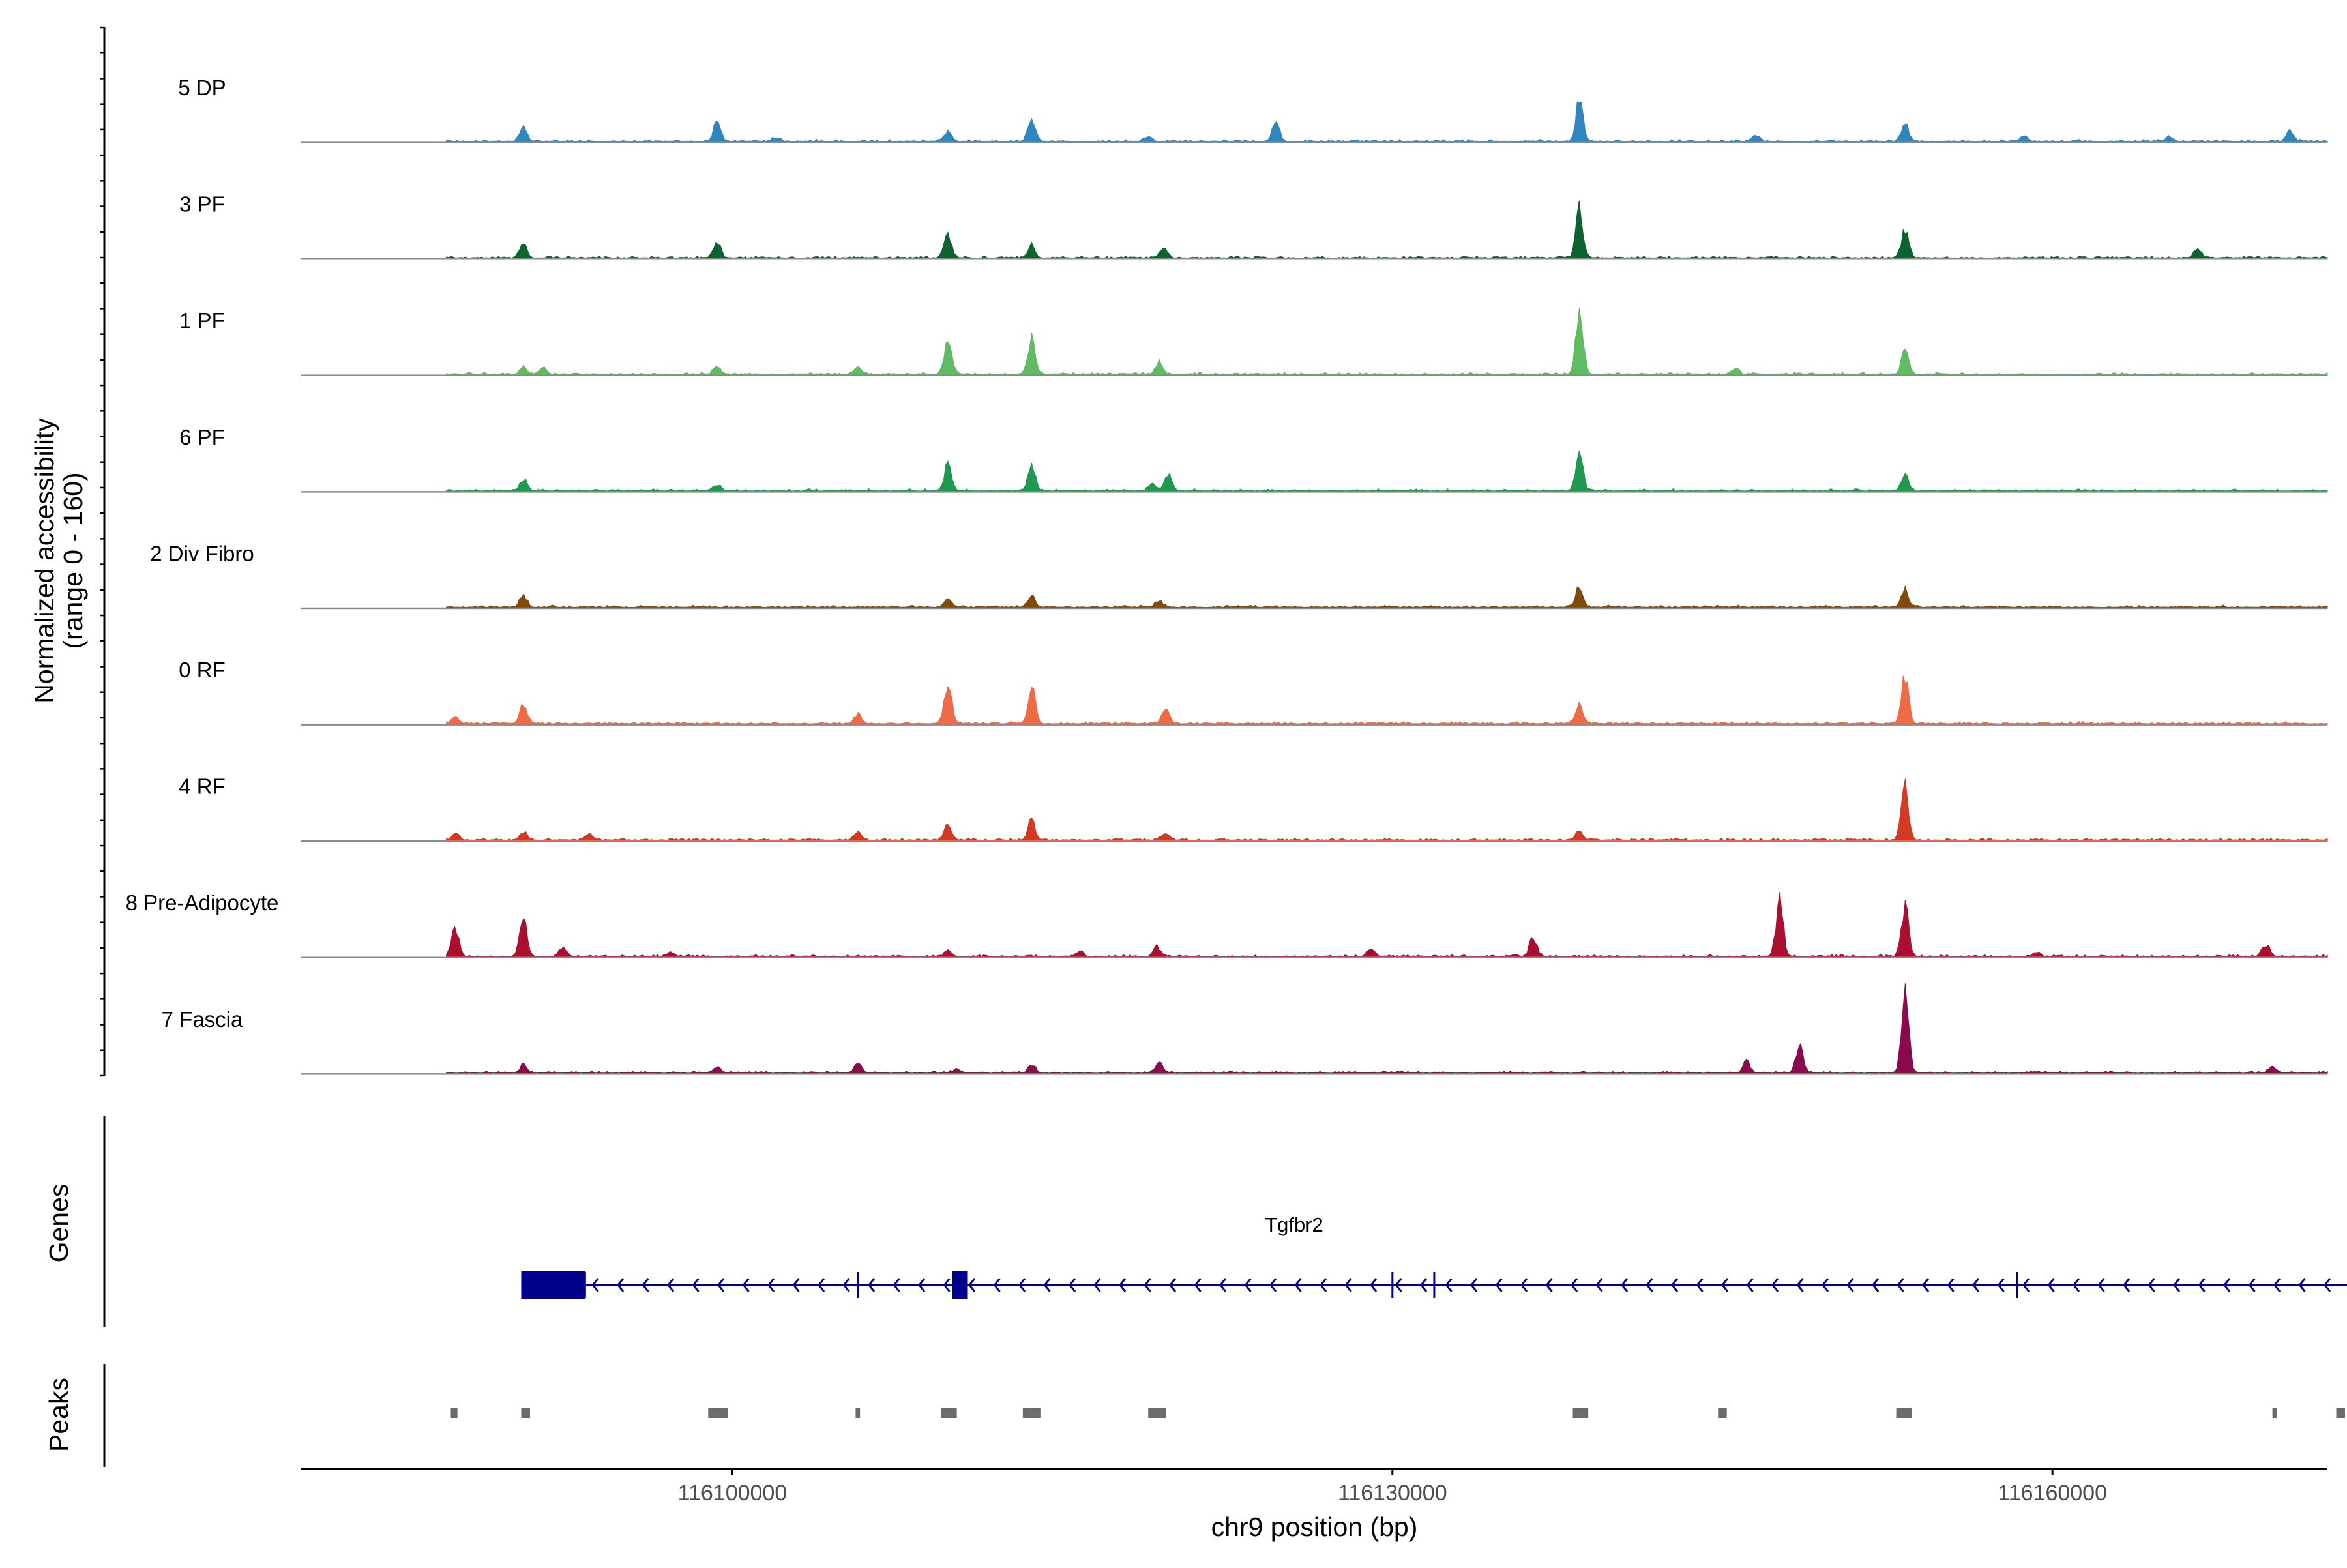 This screenshot has height=1568, width=2347. What do you see at coordinates (733, 1493) in the screenshot?
I see `x-tick-label: 116100000` at bounding box center [733, 1493].